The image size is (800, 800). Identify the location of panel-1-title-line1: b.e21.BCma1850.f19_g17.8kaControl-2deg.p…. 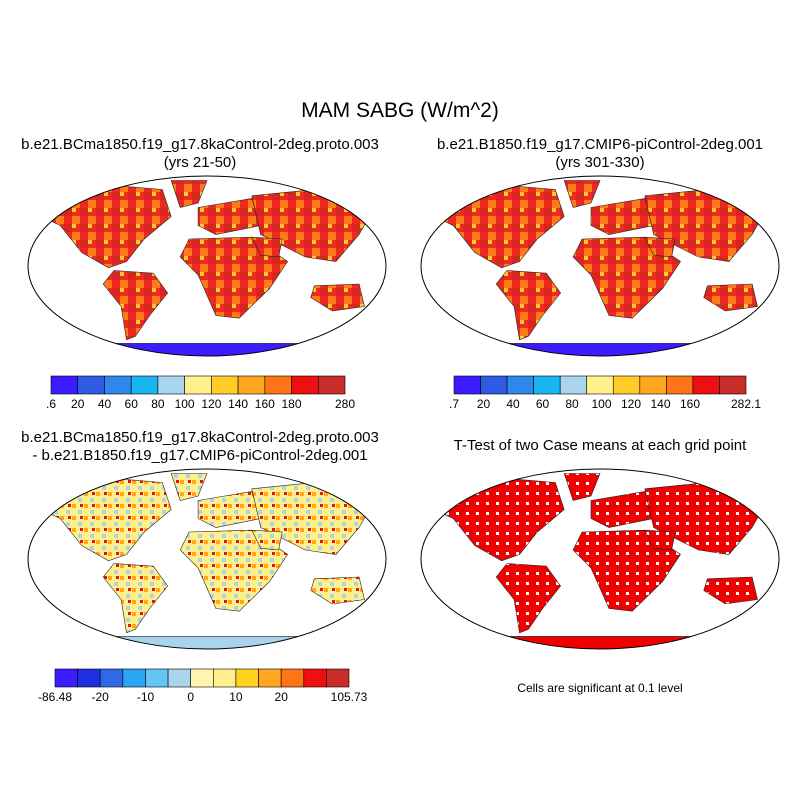
(200, 144).